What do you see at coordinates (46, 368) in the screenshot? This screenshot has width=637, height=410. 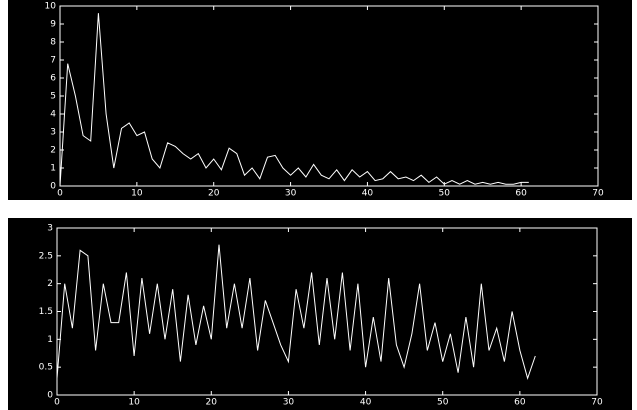 I see `y-tick-label: 0.5` at bounding box center [46, 368].